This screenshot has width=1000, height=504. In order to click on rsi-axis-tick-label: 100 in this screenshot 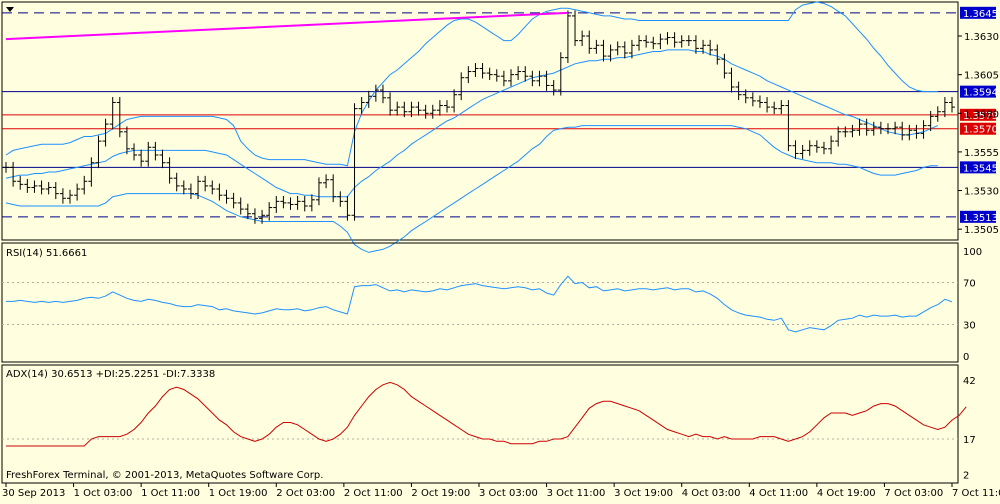, I will do `click(972, 252)`.